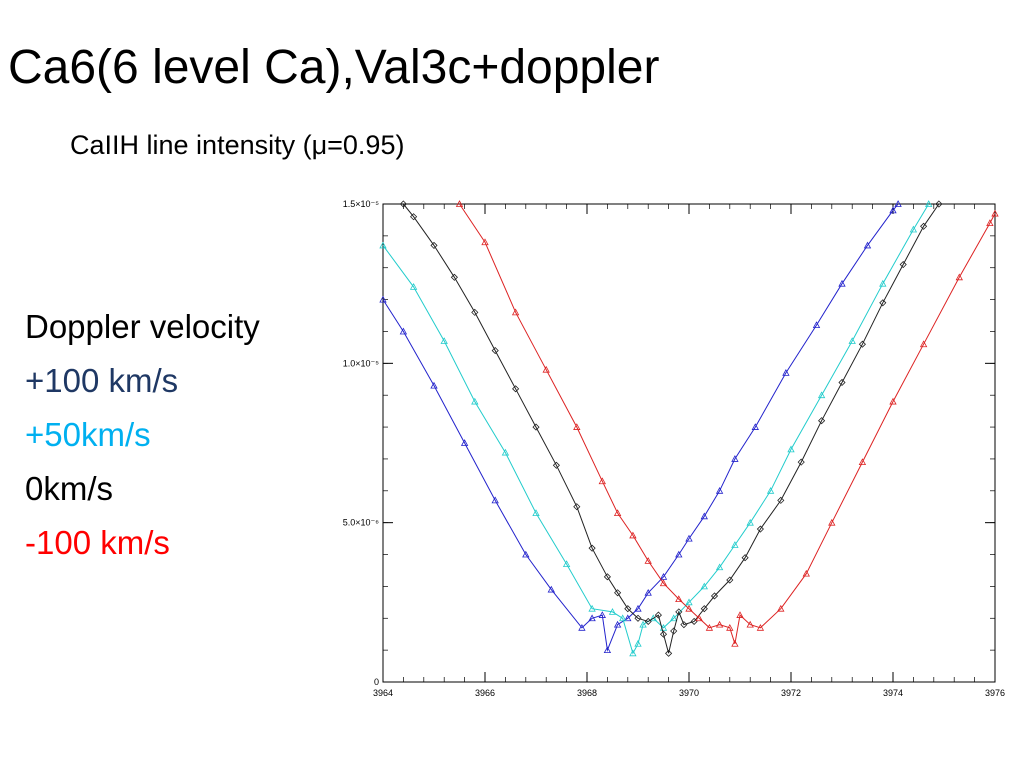  I want to click on x-tick-label: 3964, so click(383, 693).